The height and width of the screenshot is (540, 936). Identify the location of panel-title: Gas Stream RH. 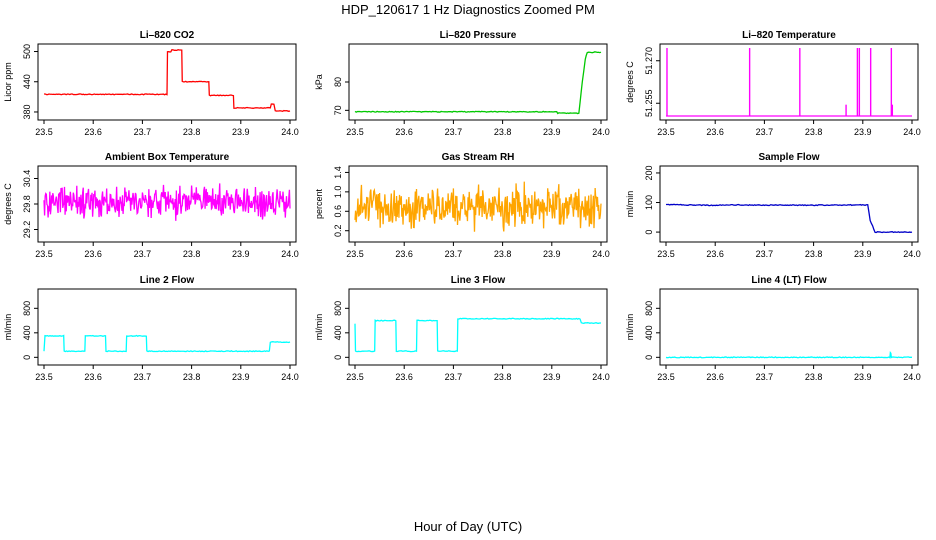
(478, 157).